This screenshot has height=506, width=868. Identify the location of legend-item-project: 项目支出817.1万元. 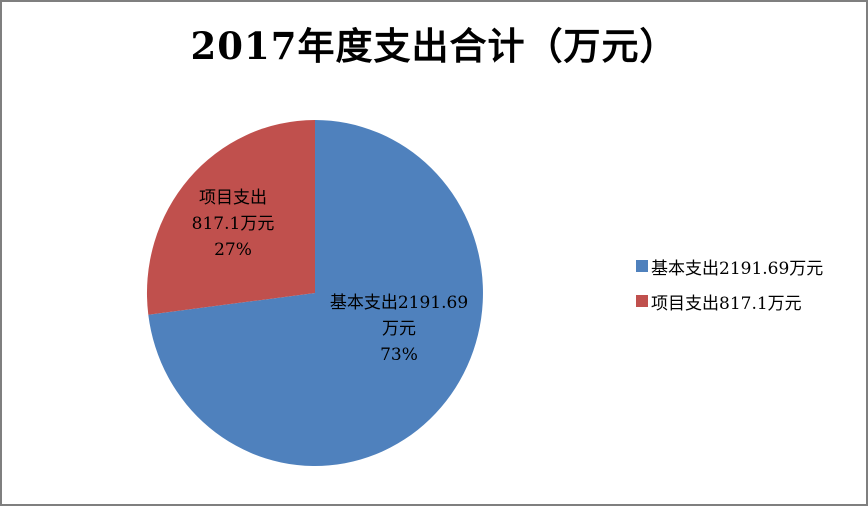
(729, 301).